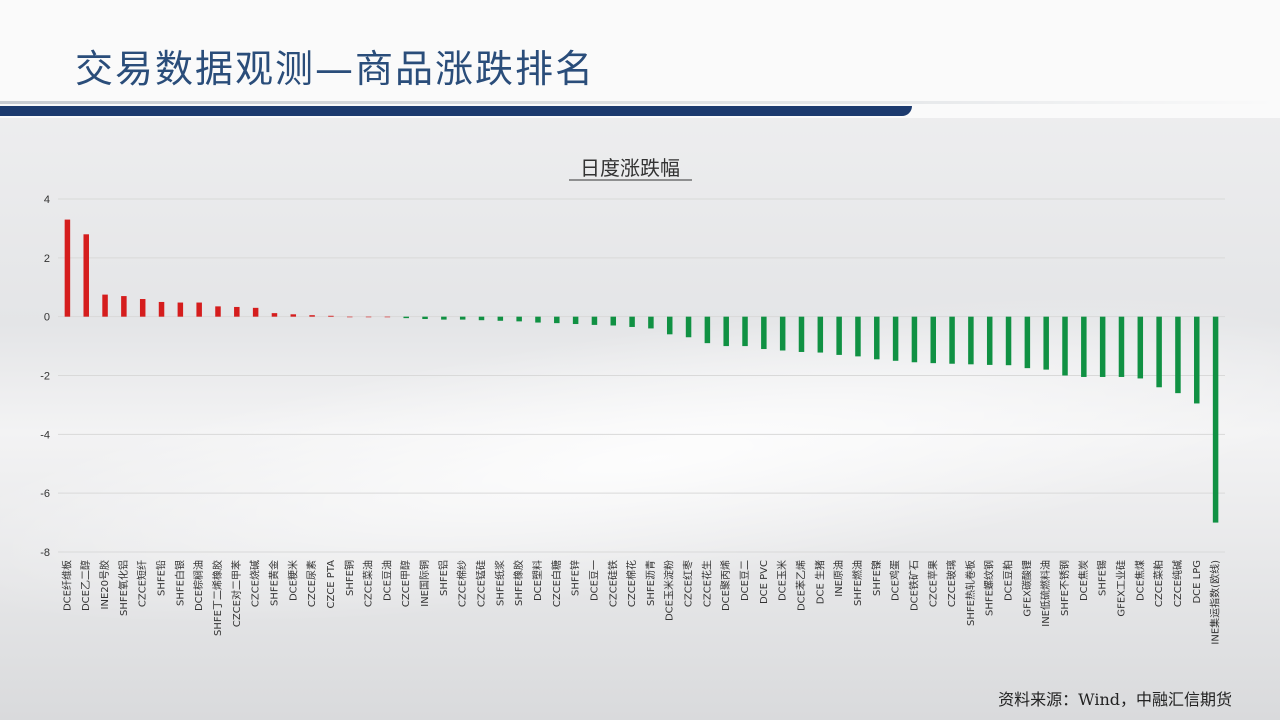 Image resolution: width=1280 pixels, height=720 pixels. What do you see at coordinates (764, 582) in the screenshot?
I see `x-tick-label: DCE PVC` at bounding box center [764, 582].